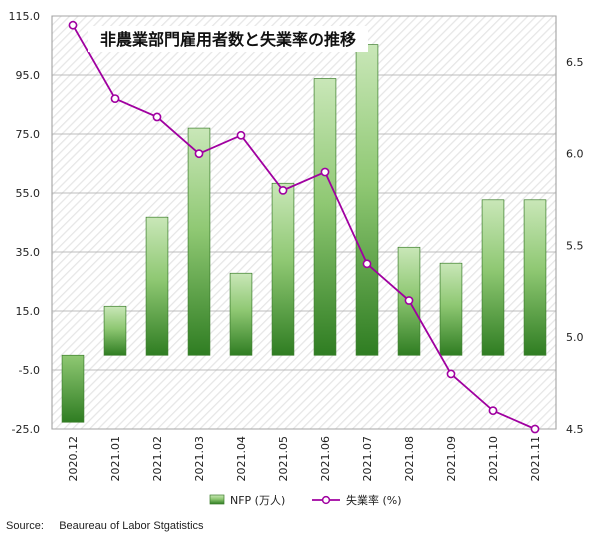  Describe the element at coordinates (73, 388) in the screenshot. I see `bar-2020.12` at that location.